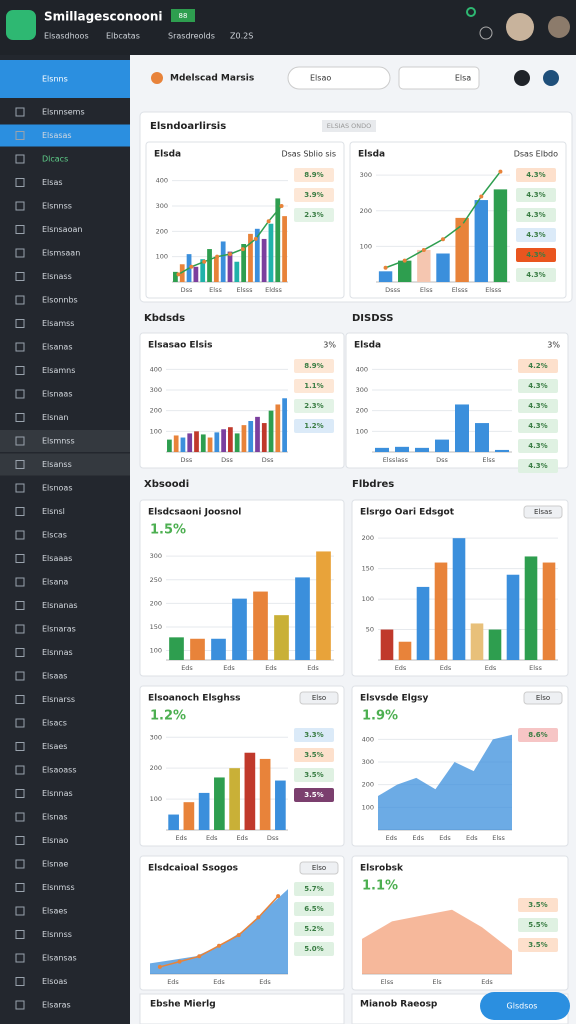 The image size is (576, 1024). I want to click on sidebar-item: Elsana, so click(55, 582).